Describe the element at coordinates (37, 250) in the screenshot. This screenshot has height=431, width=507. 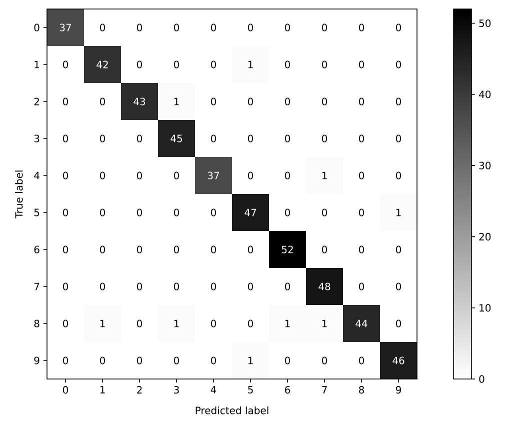
I see `y-tick-label: 6` at that location.